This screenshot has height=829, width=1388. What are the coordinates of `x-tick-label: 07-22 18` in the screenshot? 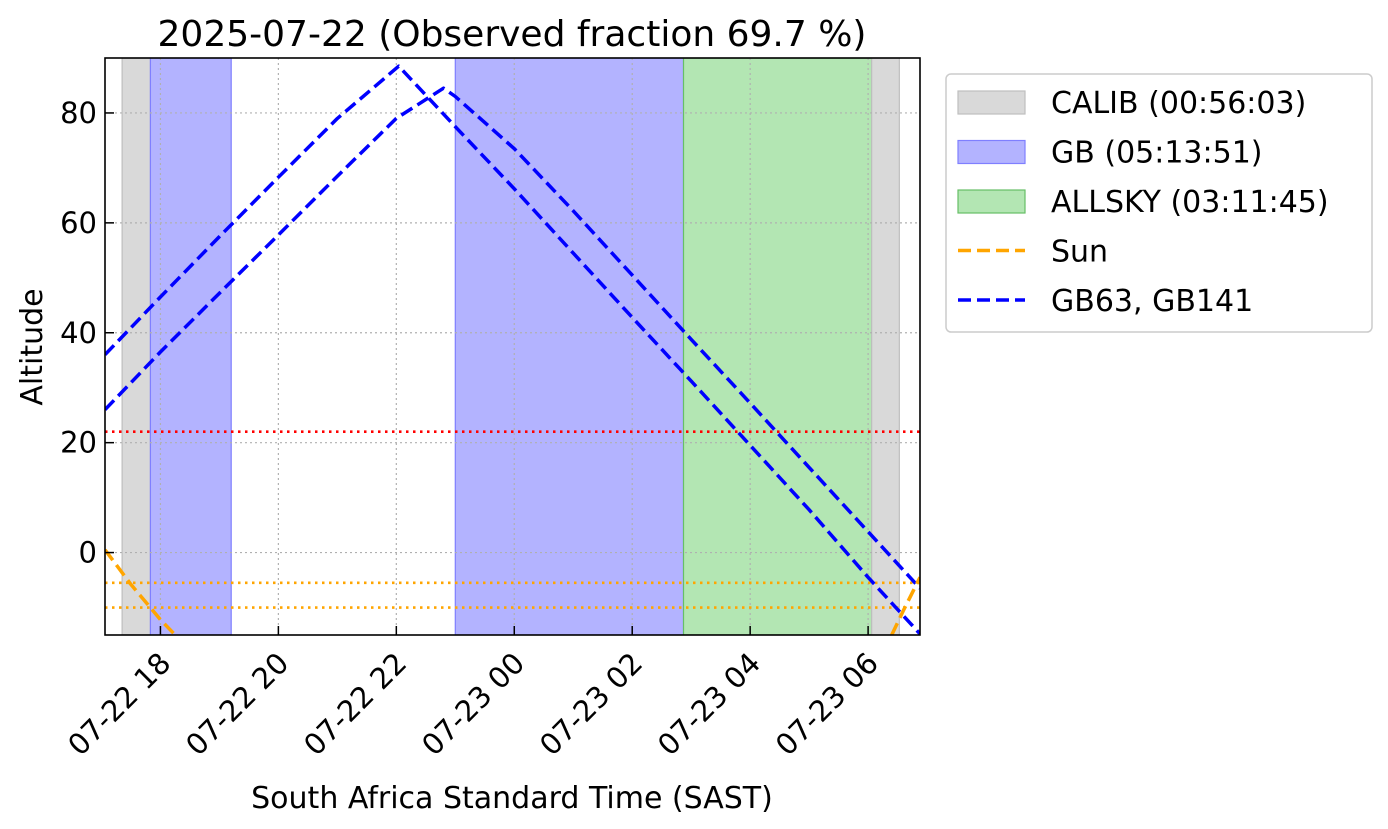 It's located at (119, 704).